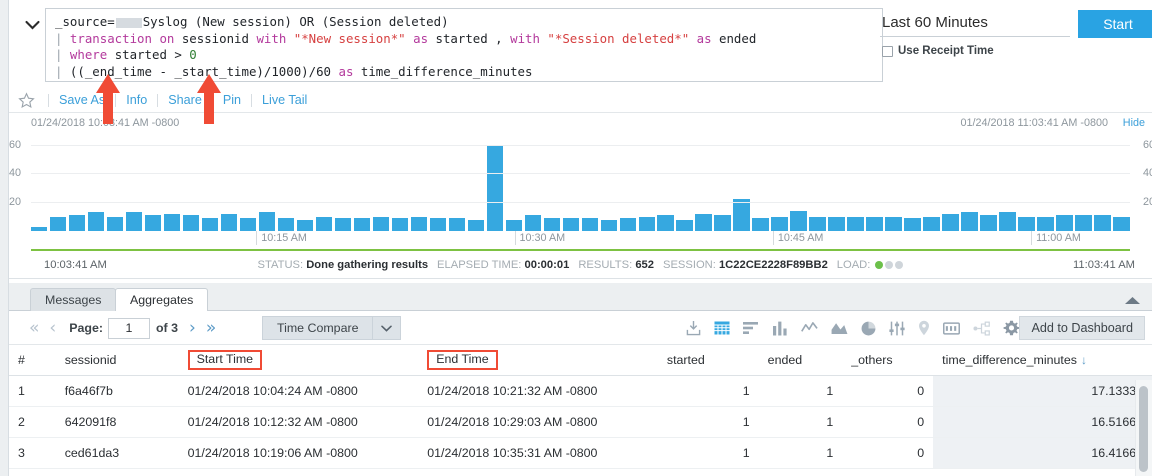 The image size is (1152, 476). What do you see at coordinates (318, 328) in the screenshot?
I see `time-compare-button: Time Compare` at bounding box center [318, 328].